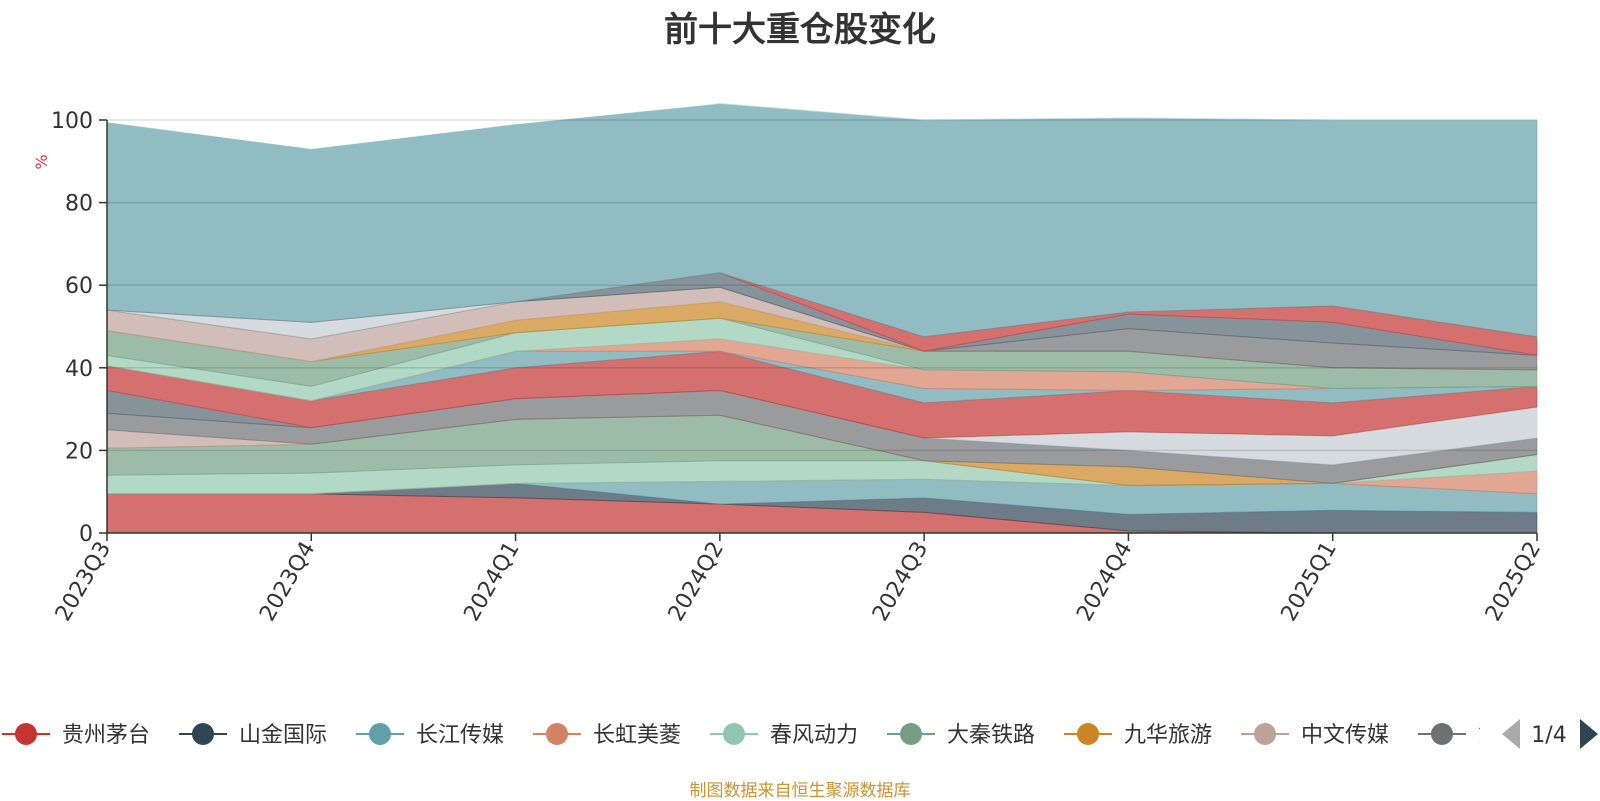  Describe the element at coordinates (1513, 582) in the screenshot. I see `x-tick-label: 2025Q2` at that location.